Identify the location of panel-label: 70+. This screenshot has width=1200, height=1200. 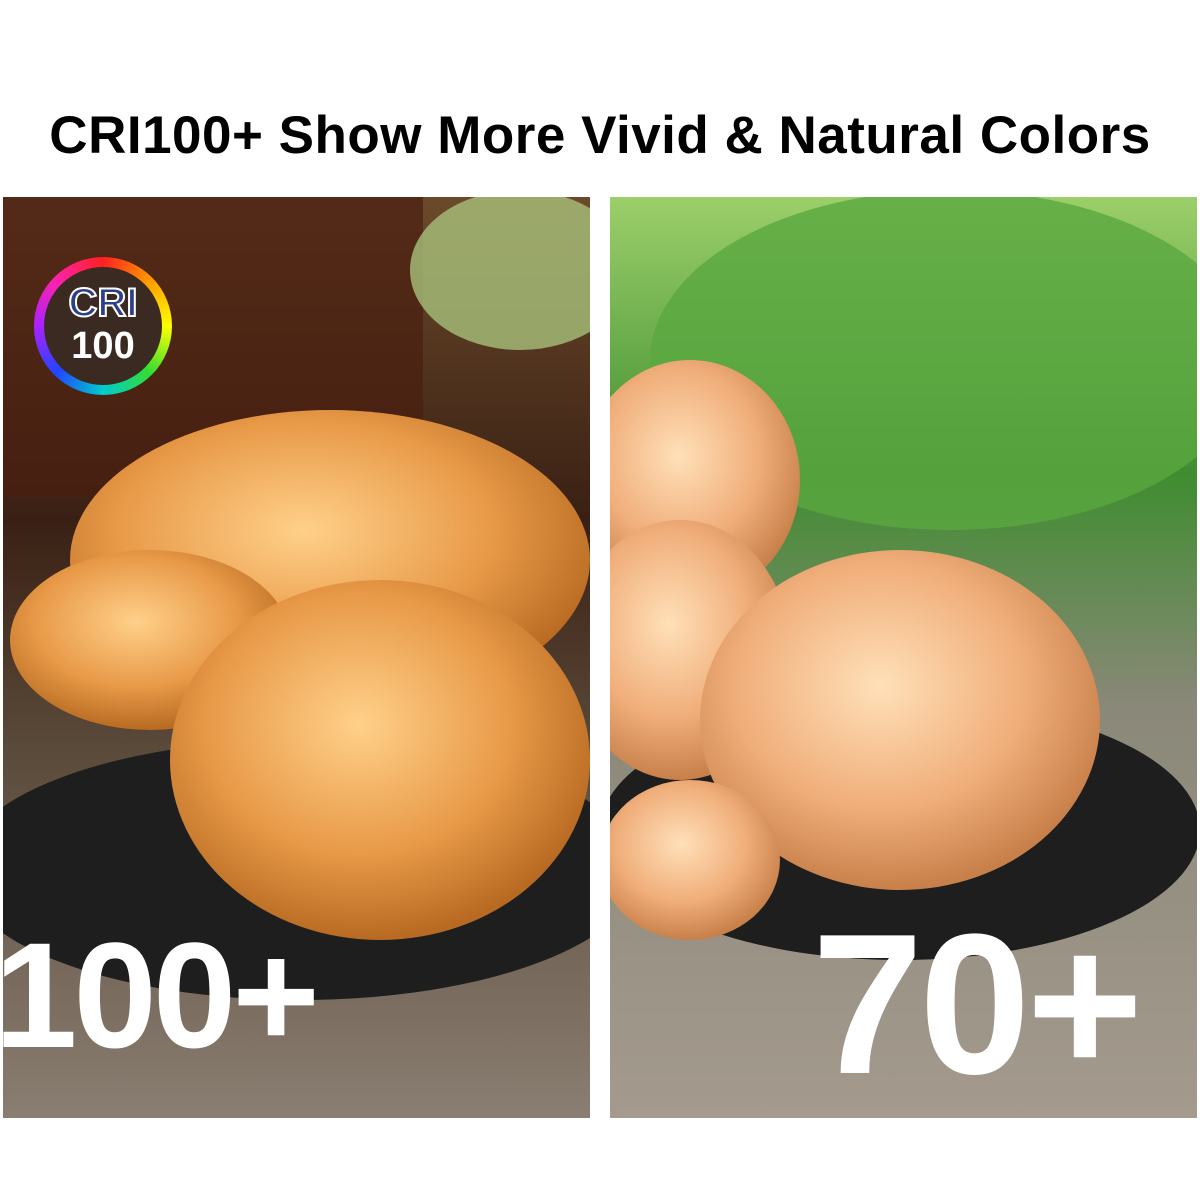
(977, 1004).